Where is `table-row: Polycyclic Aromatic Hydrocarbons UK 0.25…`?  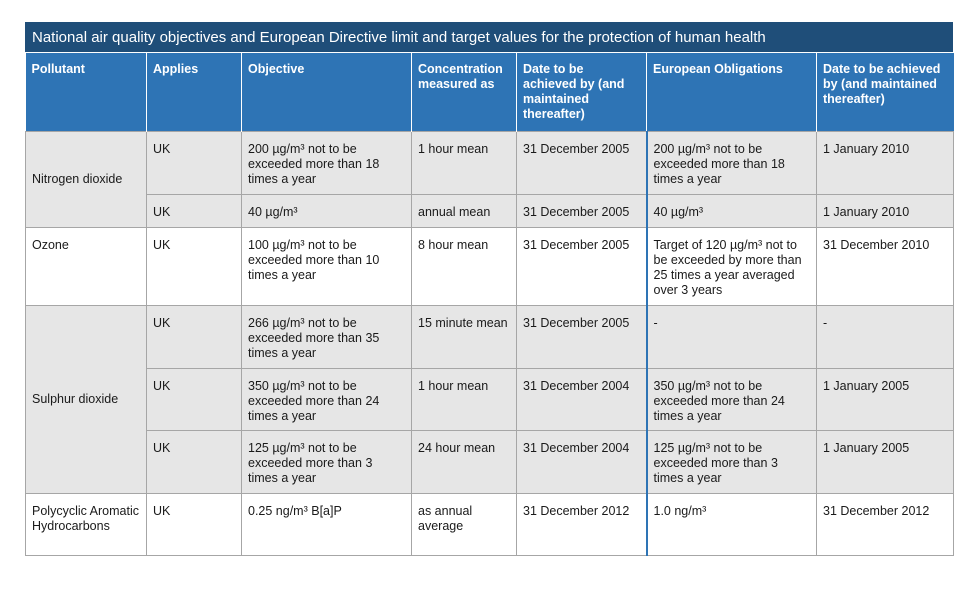
table-row: Polycyclic Aromatic Hydrocarbons UK 0.25… is located at coordinates (489, 524).